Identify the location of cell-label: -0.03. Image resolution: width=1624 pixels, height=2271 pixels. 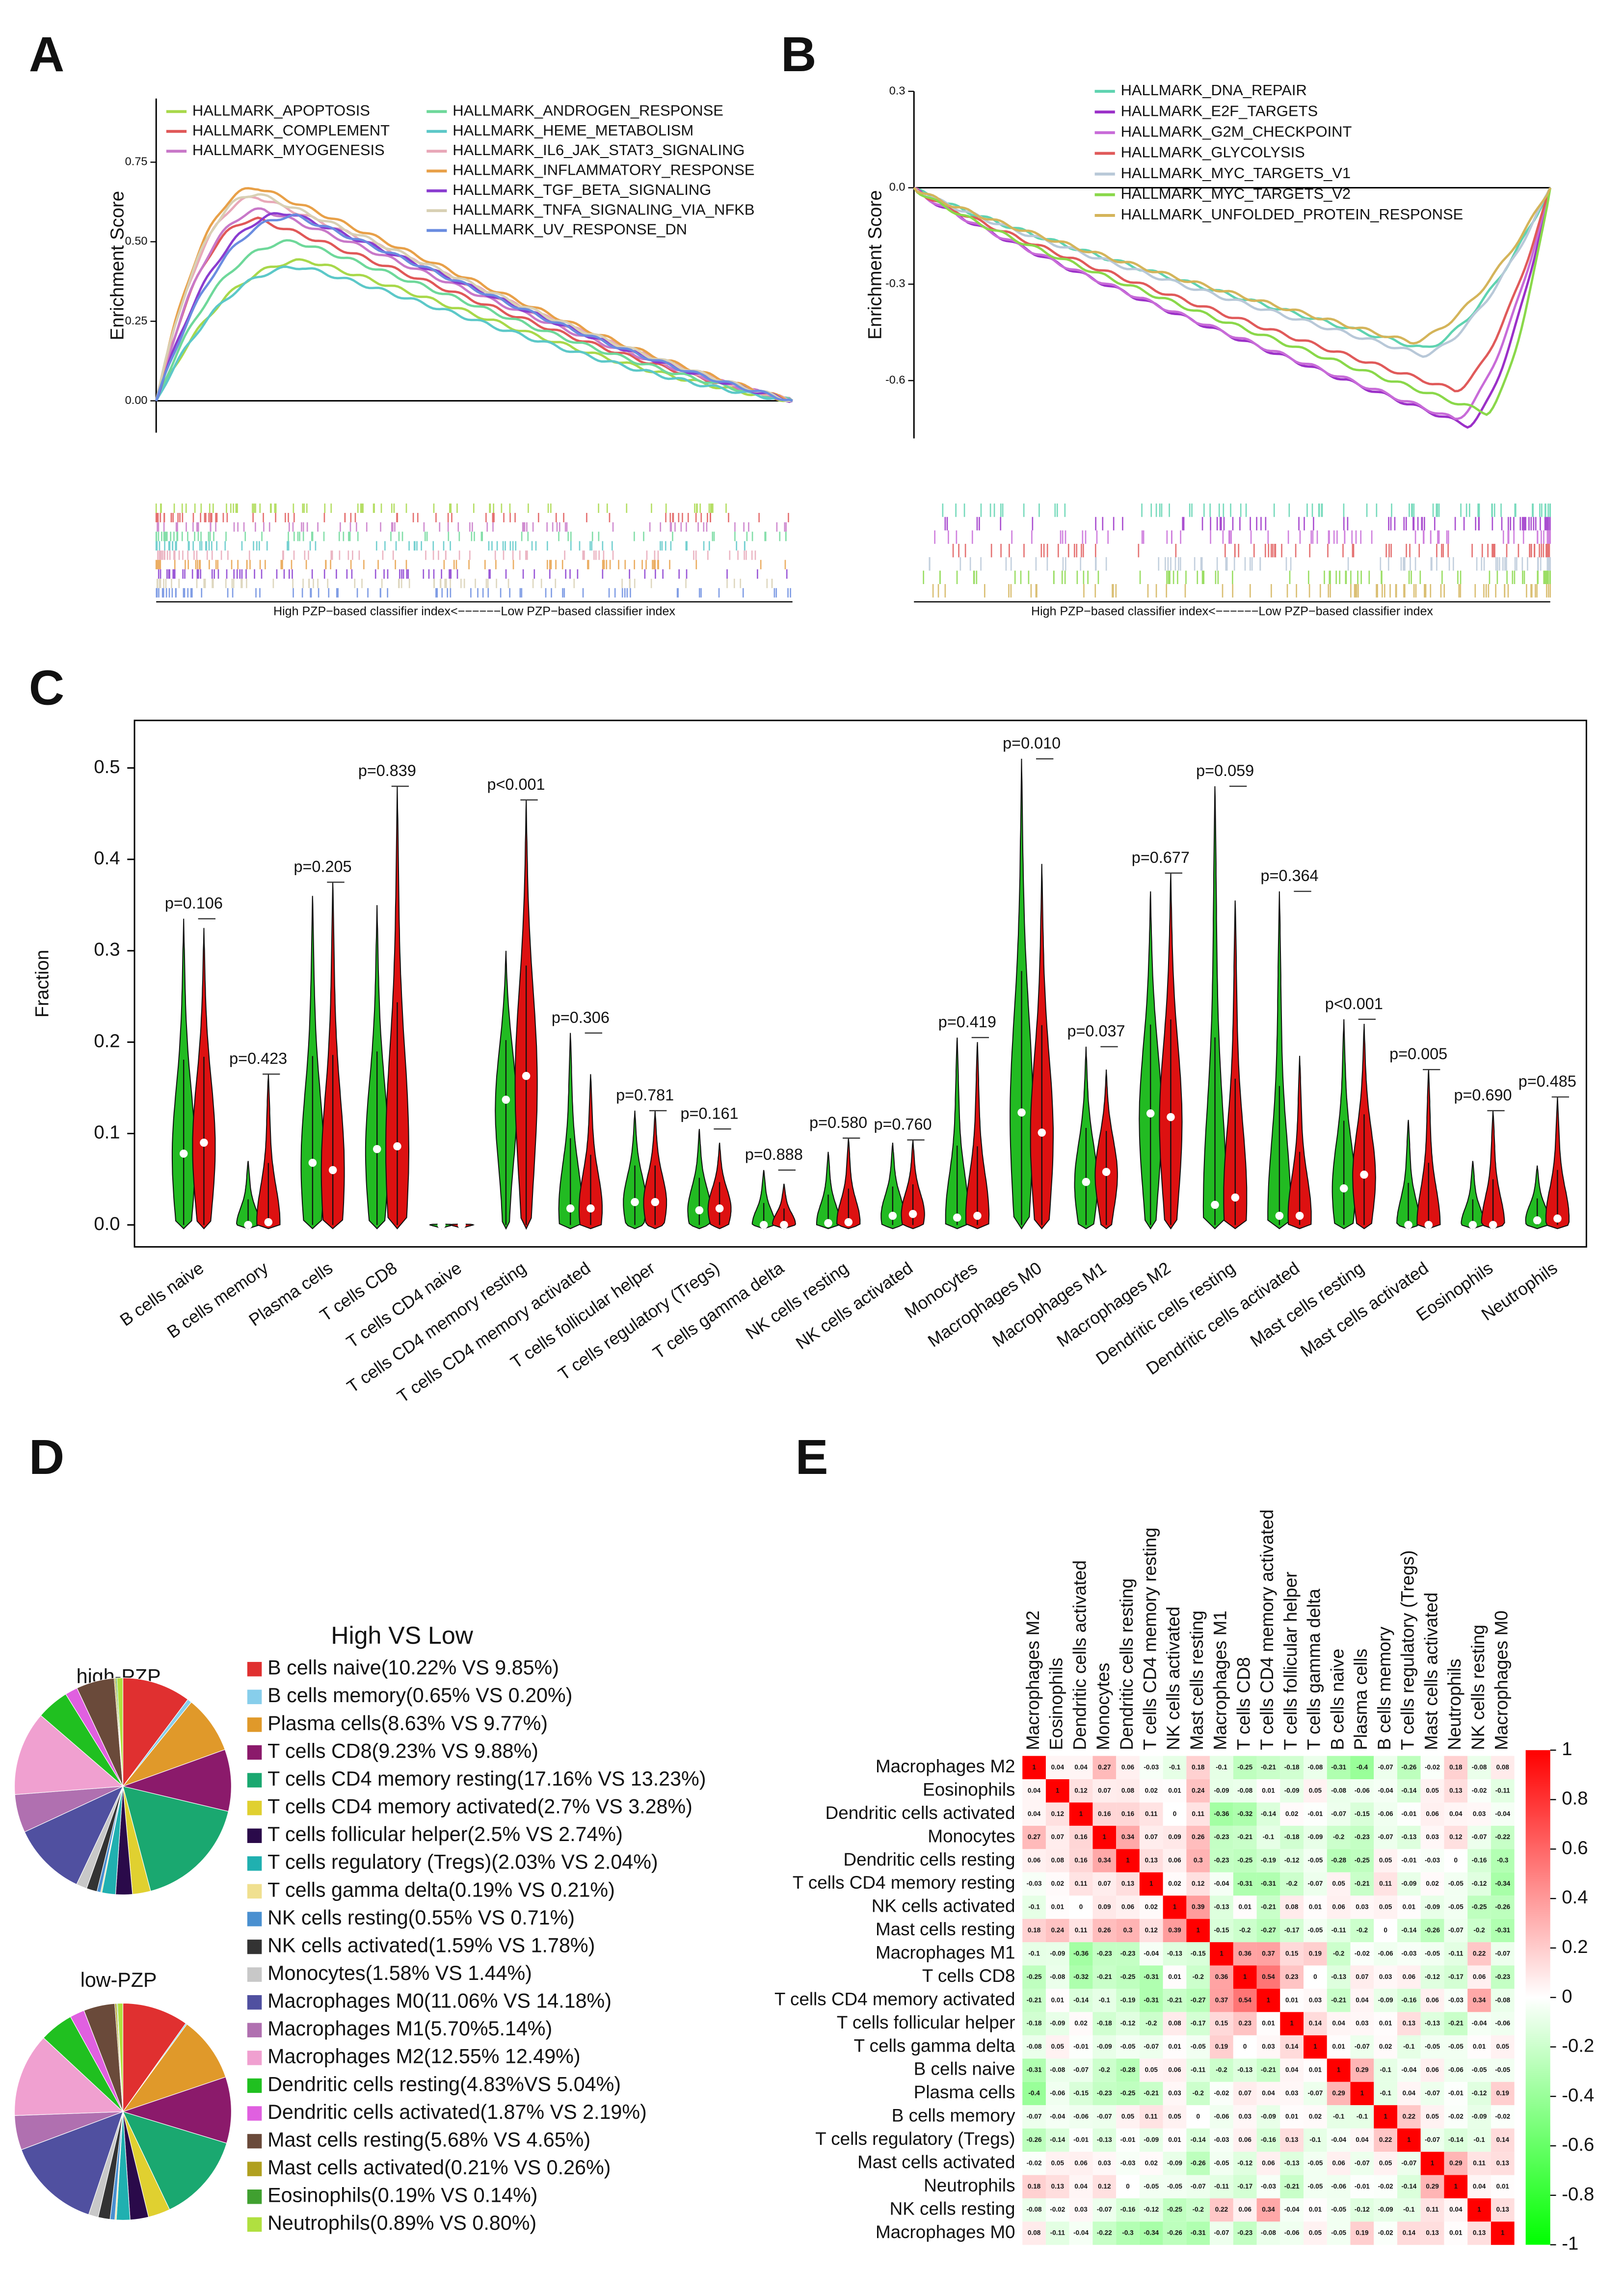
(1456, 2000).